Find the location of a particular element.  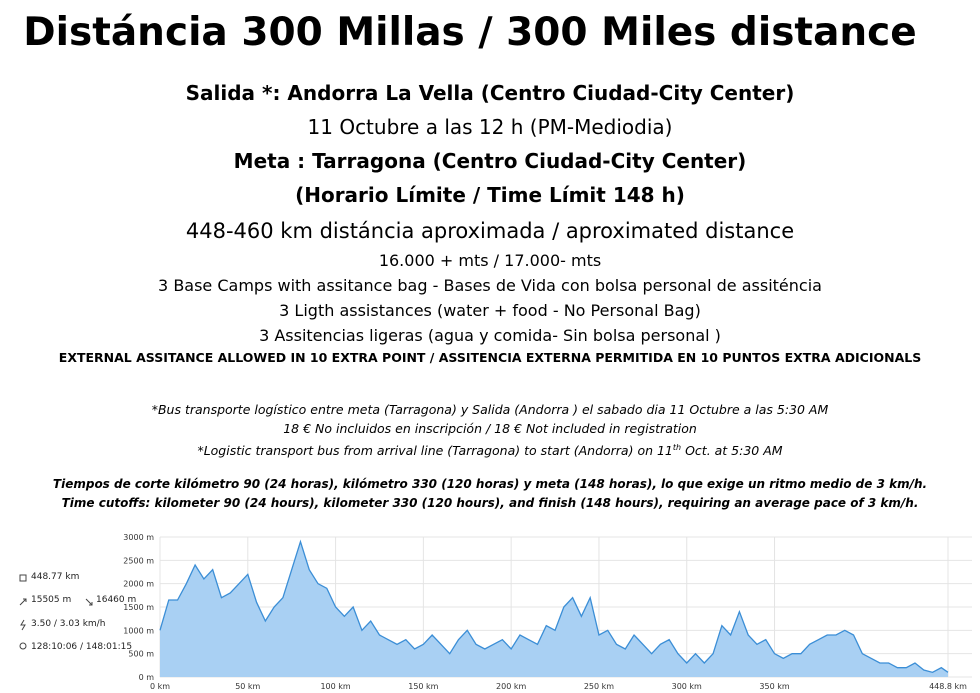

info-line: 11 Octubre a las 12 h (PM-Mediodia) is located at coordinates (490, 127).